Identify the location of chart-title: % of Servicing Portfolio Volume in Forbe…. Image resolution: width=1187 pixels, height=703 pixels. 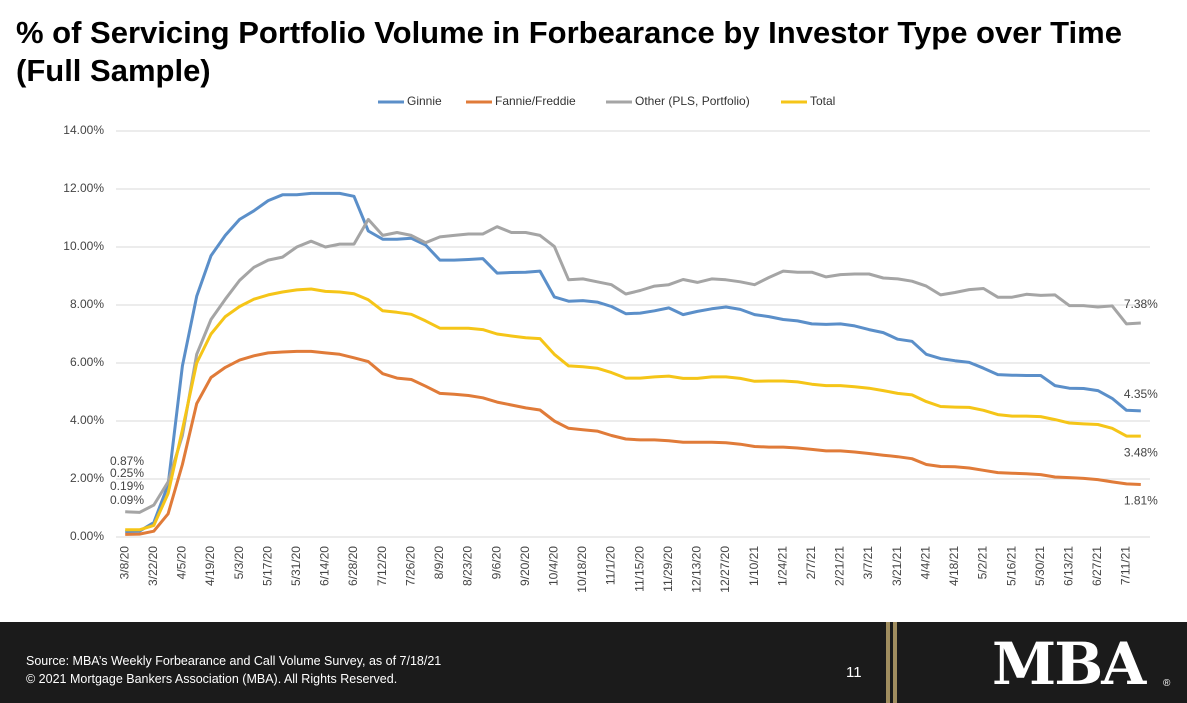
(569, 51).